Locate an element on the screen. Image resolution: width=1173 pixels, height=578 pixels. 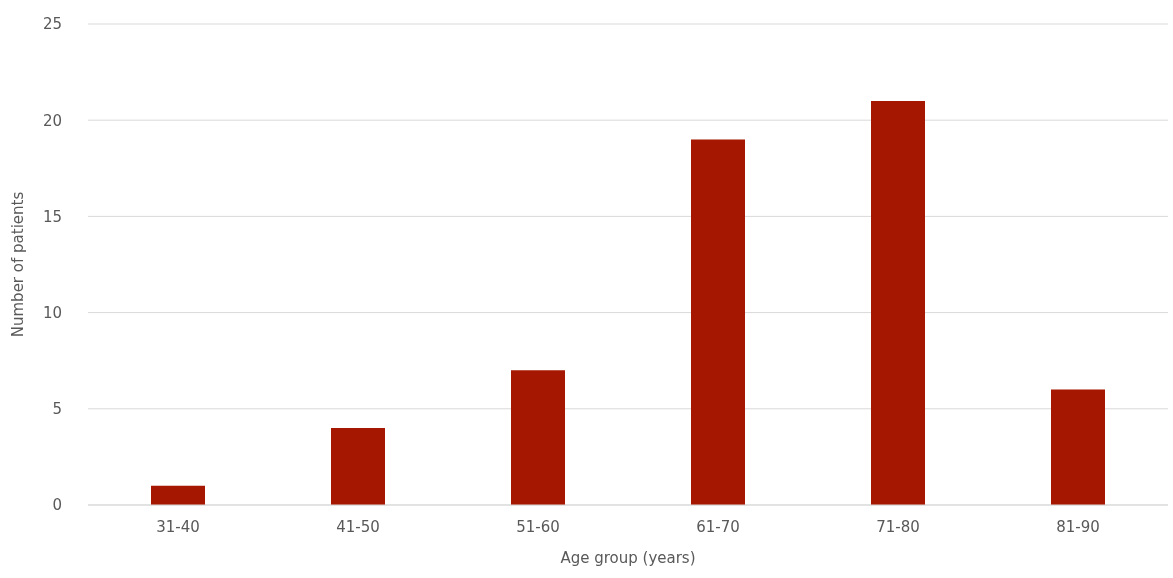
y-tick-label: 15 is located at coordinates (52, 216).